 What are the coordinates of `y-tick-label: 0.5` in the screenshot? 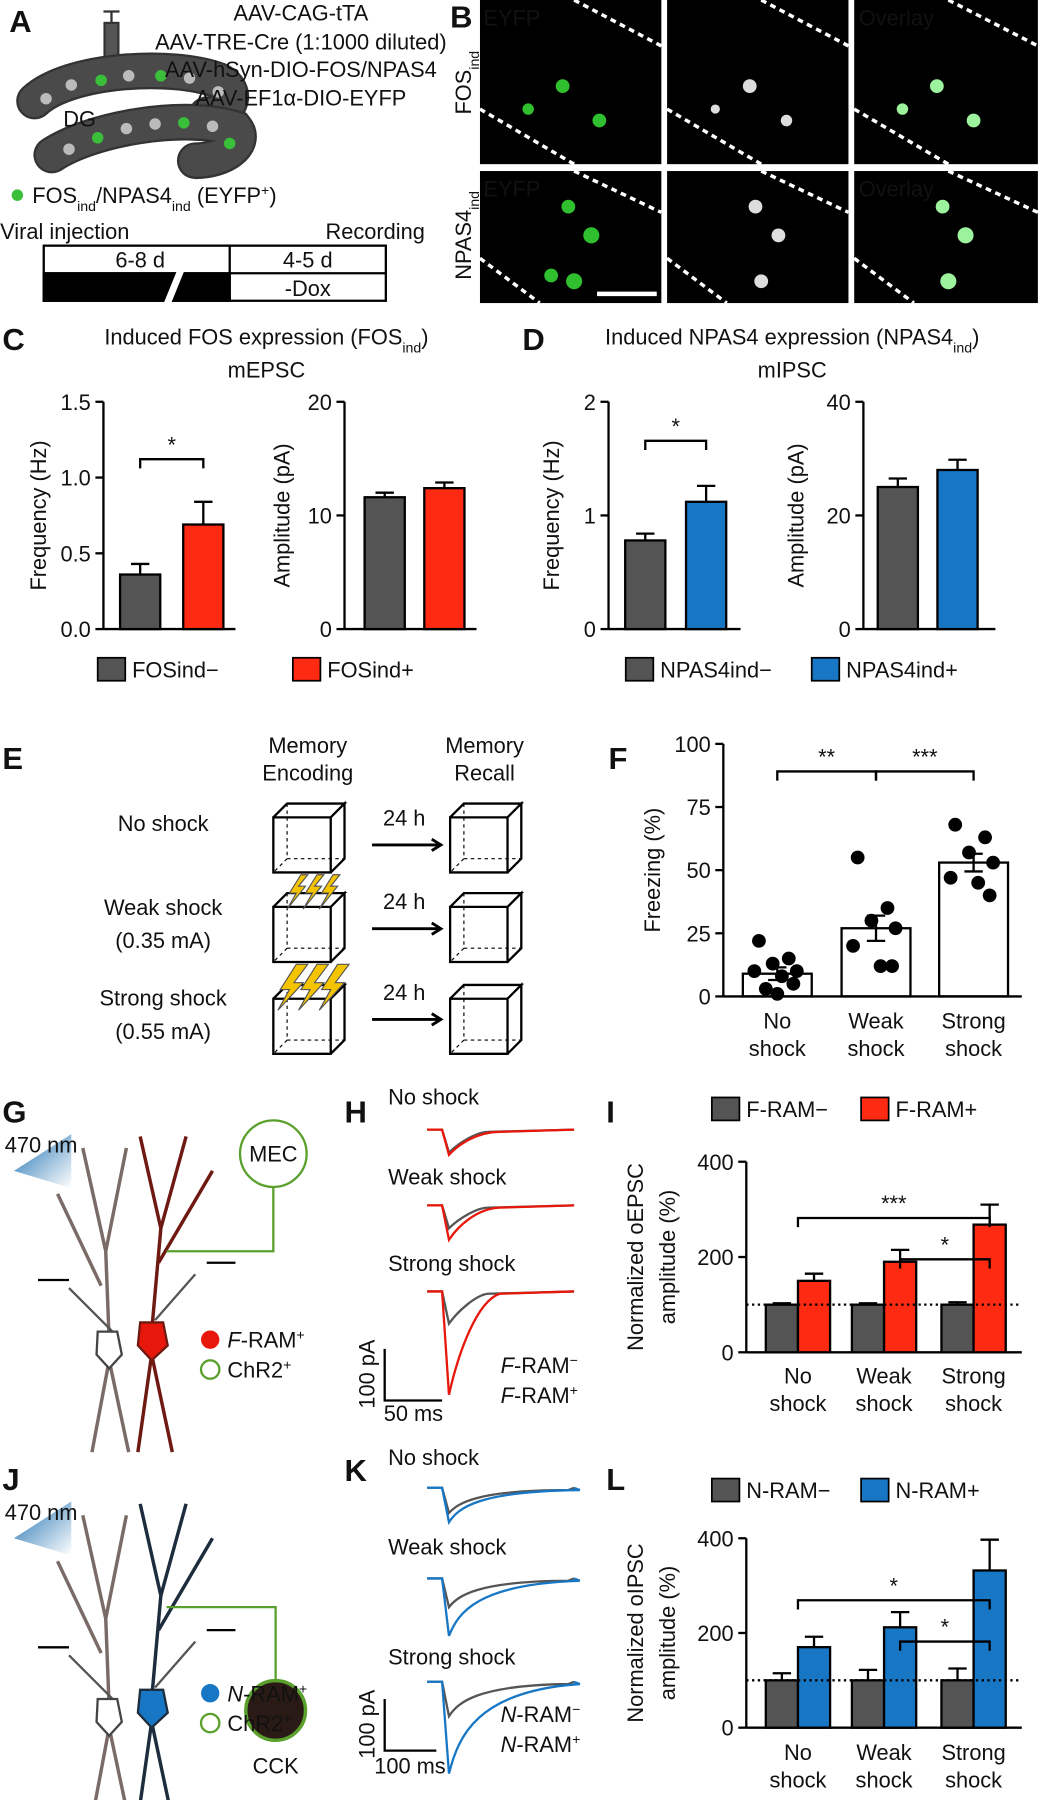 It's located at (75, 553).